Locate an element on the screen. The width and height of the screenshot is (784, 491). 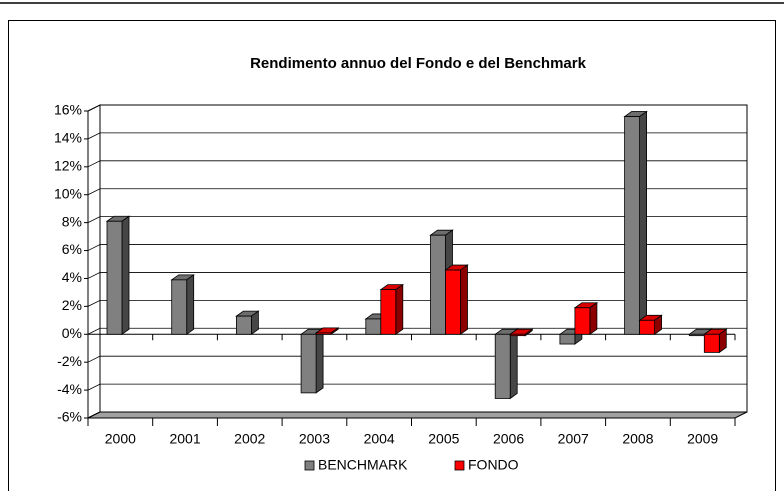
floor is located at coordinates (417, 415).